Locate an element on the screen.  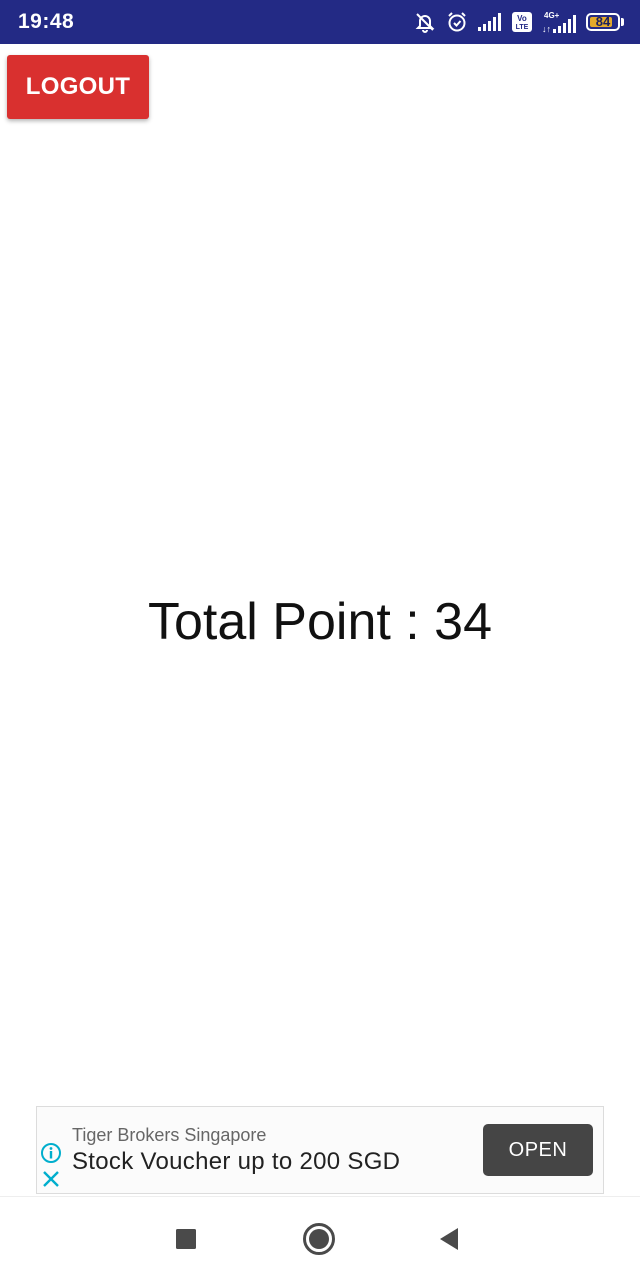
status-time: 19:48 is located at coordinates (46, 22).